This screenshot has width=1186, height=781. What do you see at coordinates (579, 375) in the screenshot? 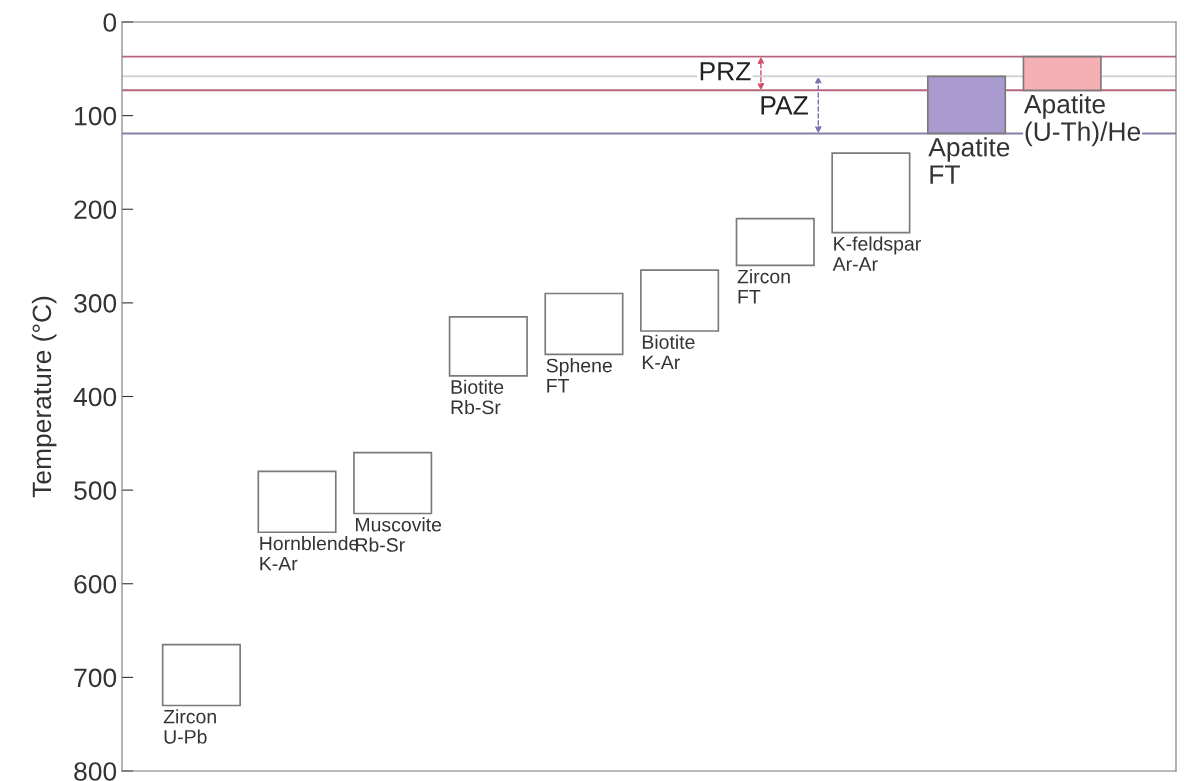
I see `x-tick-label: Sphene FT` at bounding box center [579, 375].